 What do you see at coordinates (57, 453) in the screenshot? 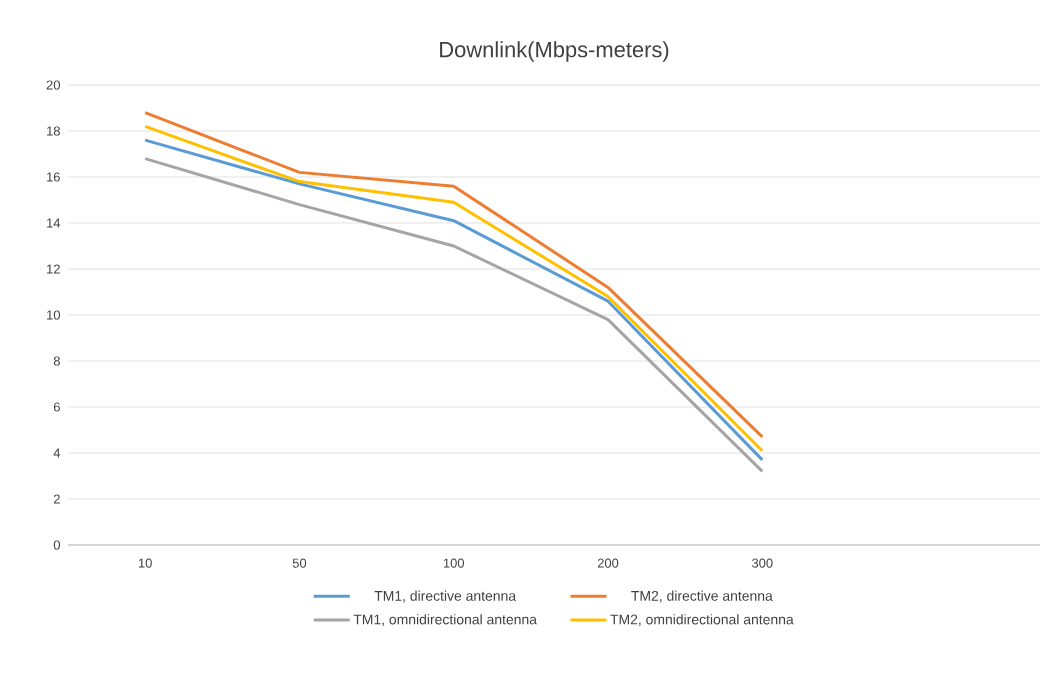
I see `y-tick-label: 4` at bounding box center [57, 453].